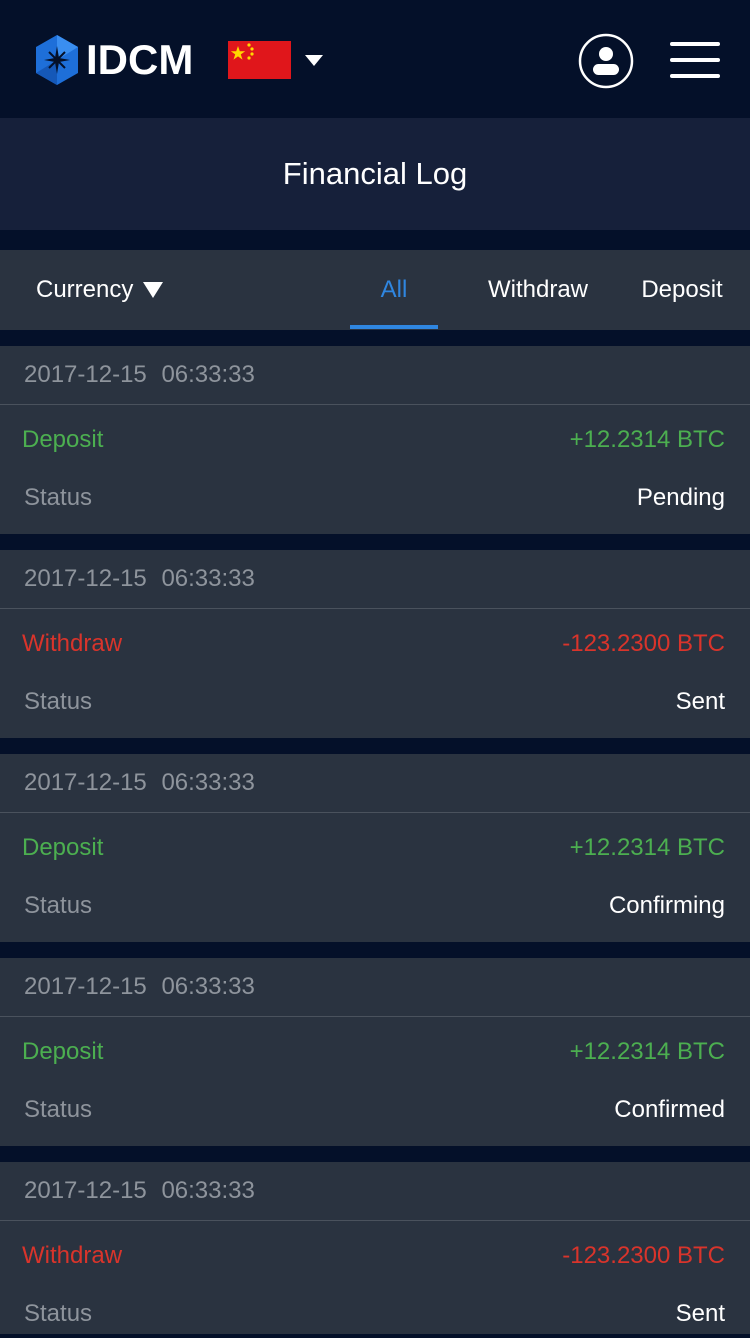  Describe the element at coordinates (394, 327) in the screenshot. I see `active-tab-indicator` at that location.